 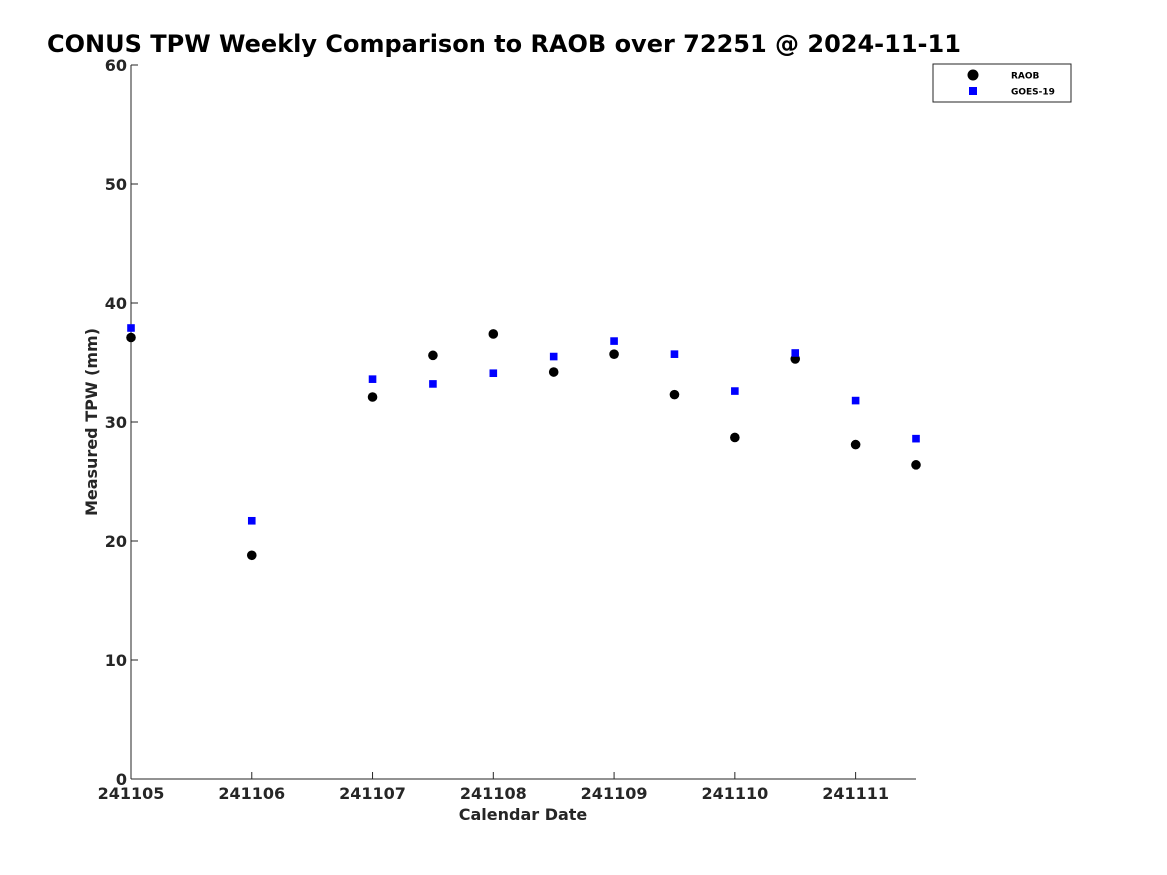 I want to click on x-tick-label: 241107, so click(x=372, y=793).